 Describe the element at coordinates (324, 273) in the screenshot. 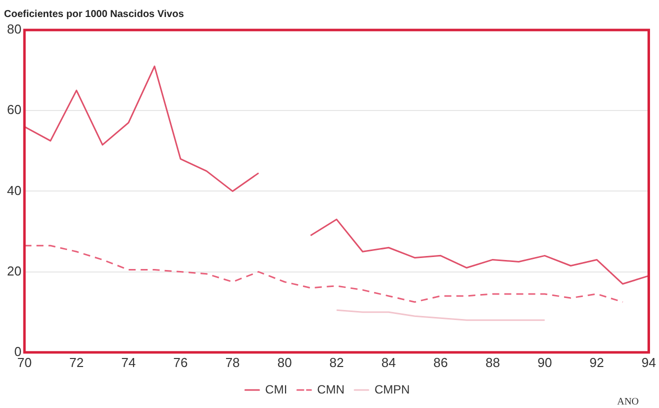

I see `line-series` at that location.